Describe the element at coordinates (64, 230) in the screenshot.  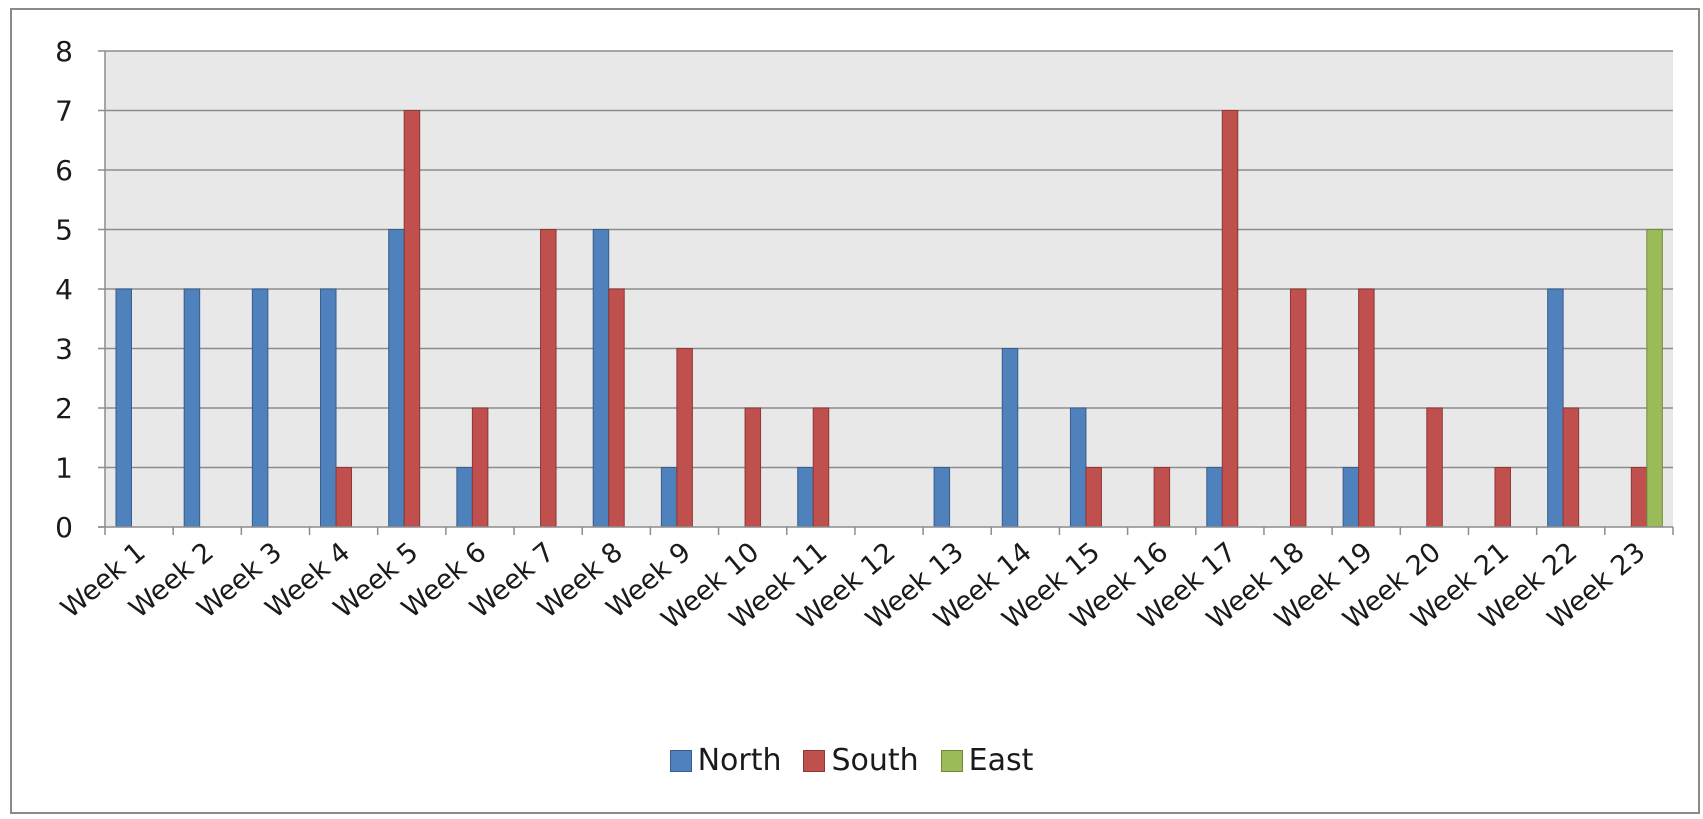
I see `y-tick-label: 5` at that location.